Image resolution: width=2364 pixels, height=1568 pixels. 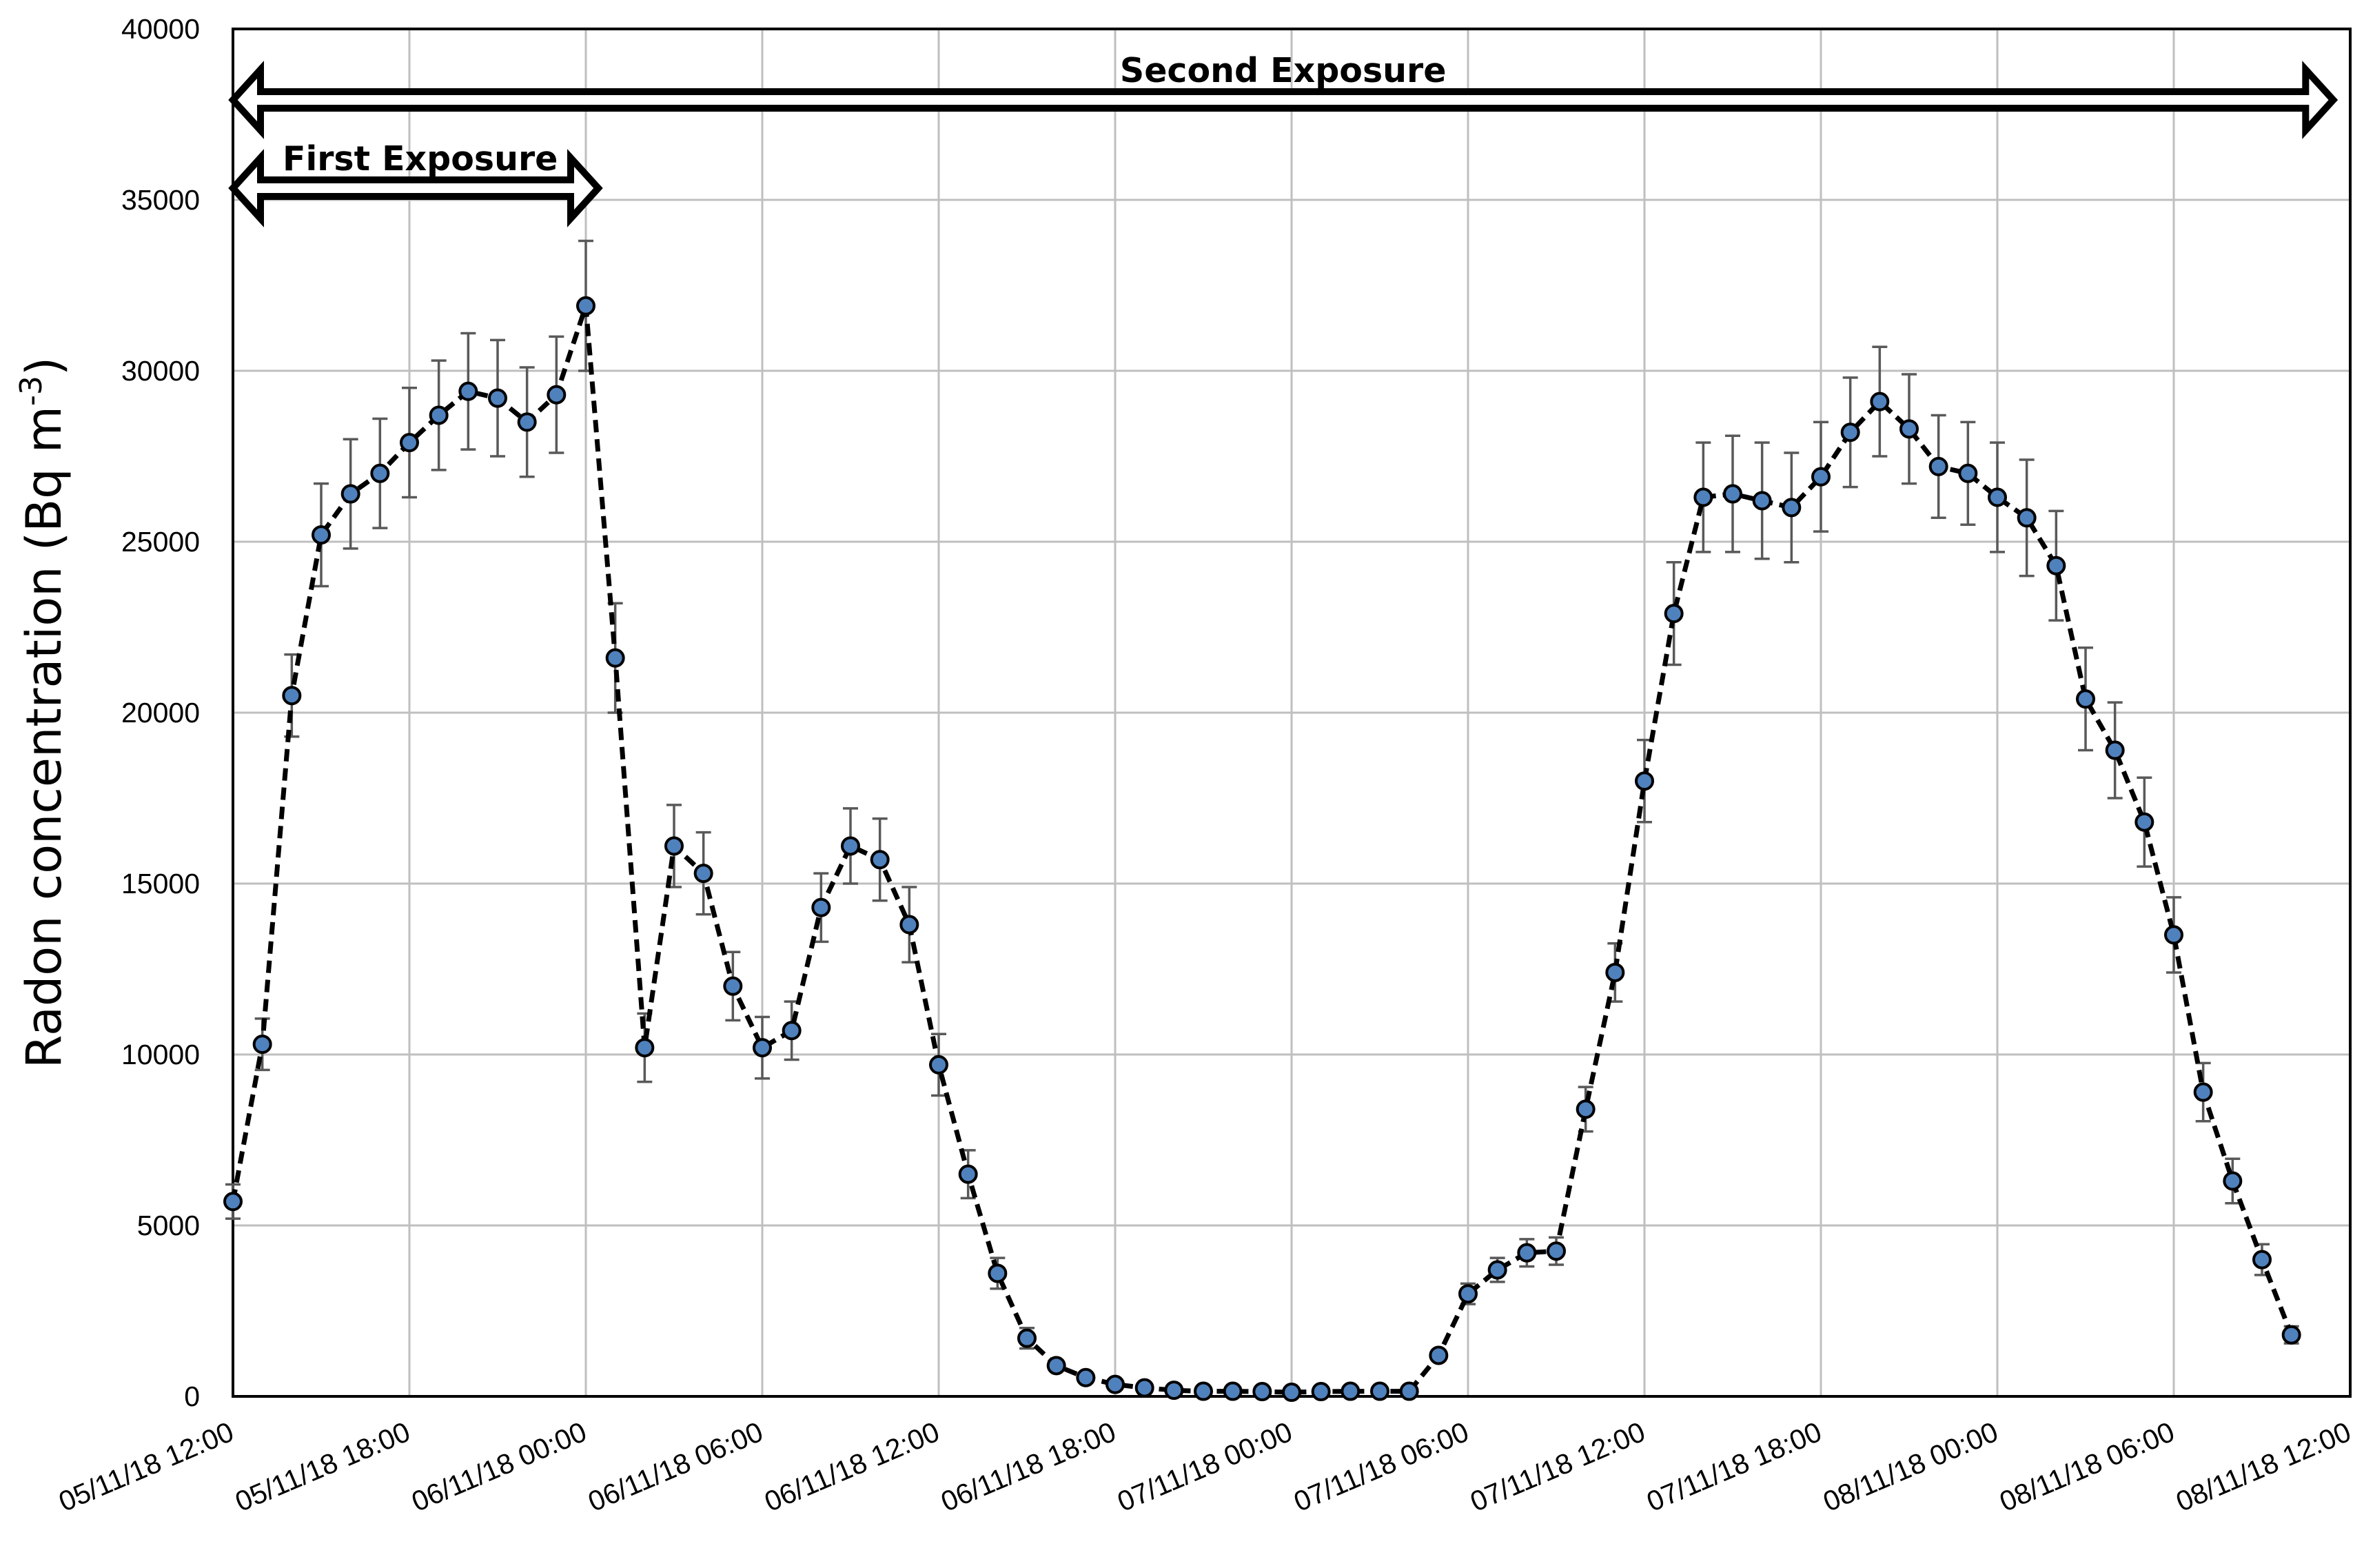 I want to click on x-tick-label: 07/11/18 18:00, so click(x=1734, y=1467).